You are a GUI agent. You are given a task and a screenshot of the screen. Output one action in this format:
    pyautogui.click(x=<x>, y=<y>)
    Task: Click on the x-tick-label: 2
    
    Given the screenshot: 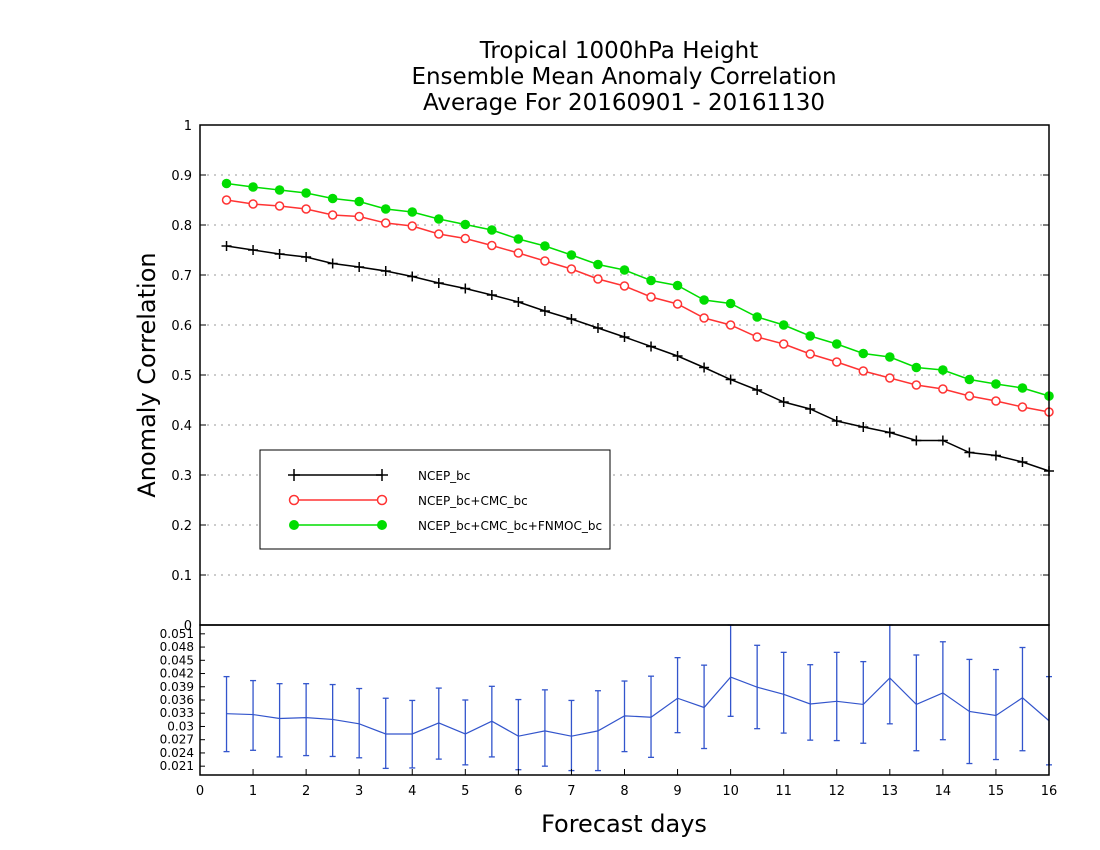 What is the action you would take?
    pyautogui.click(x=306, y=791)
    